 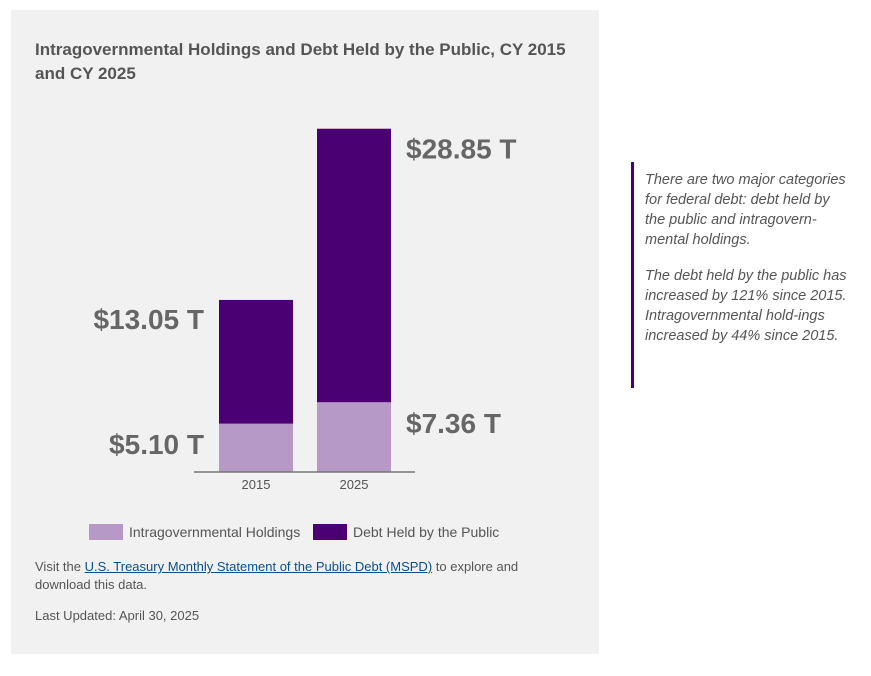 I want to click on legend-label-public: Debt Held by the Public, so click(x=426, y=532).